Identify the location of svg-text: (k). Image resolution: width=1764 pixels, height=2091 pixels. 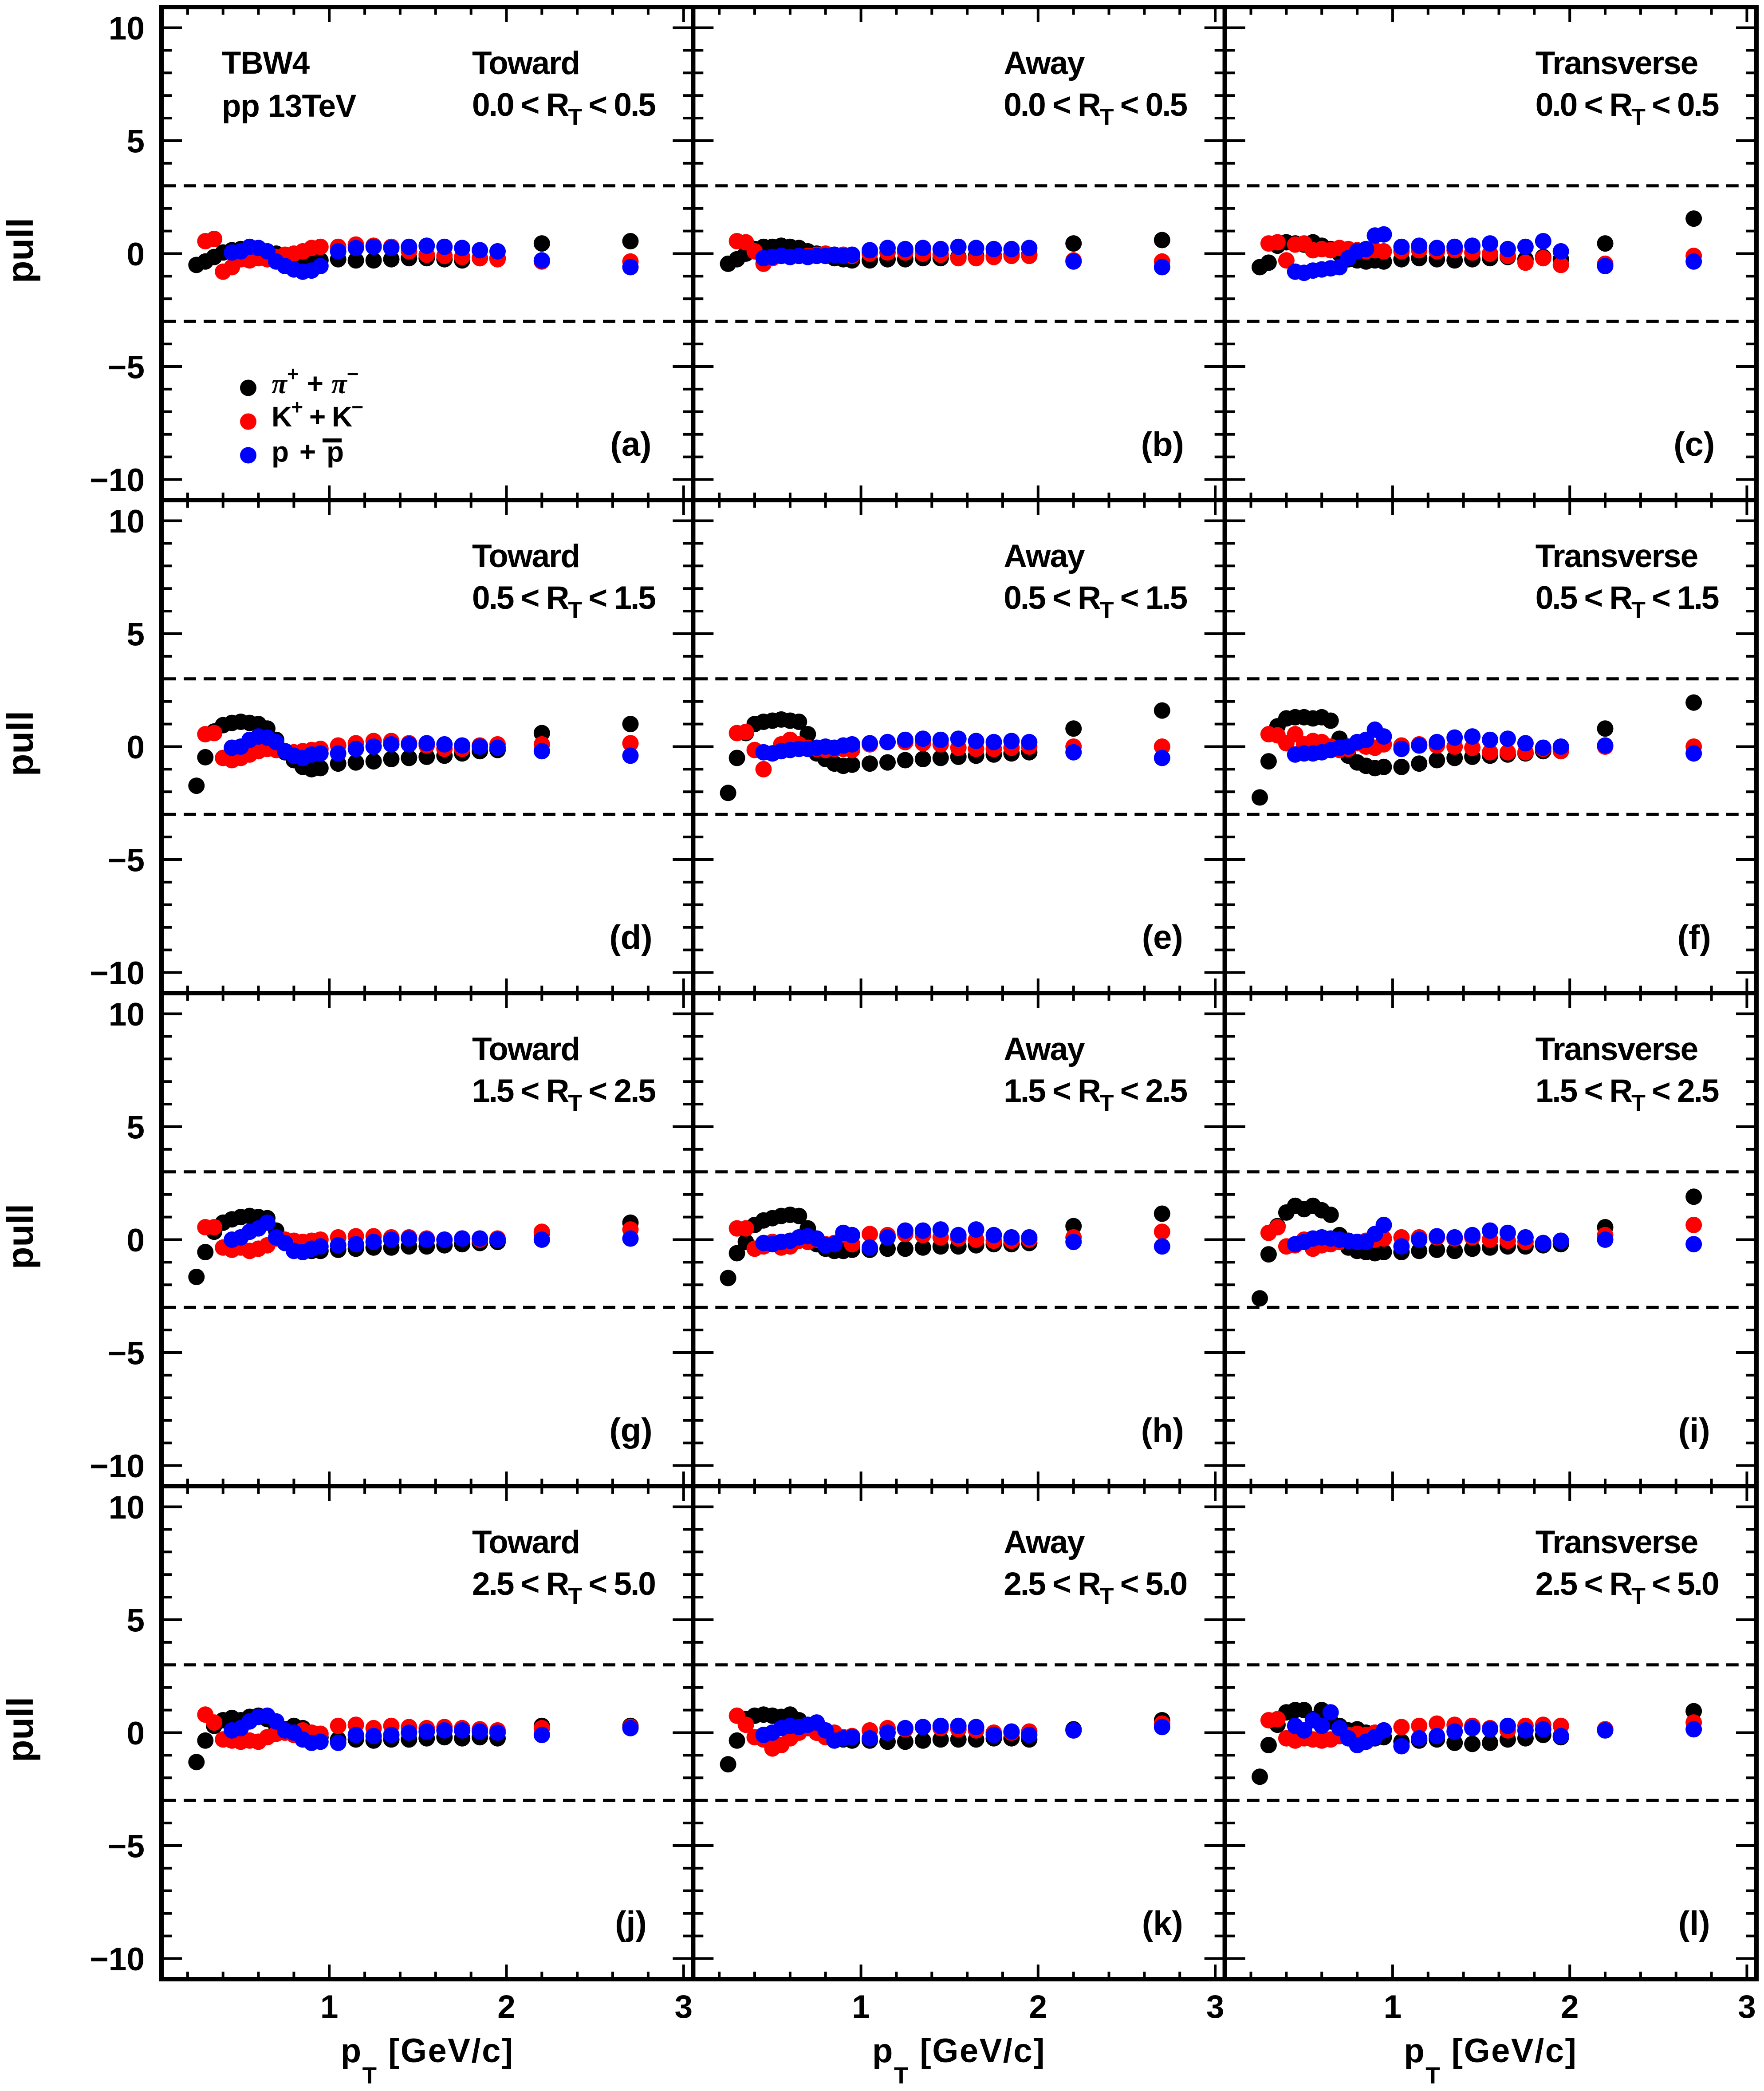
(1163, 1923).